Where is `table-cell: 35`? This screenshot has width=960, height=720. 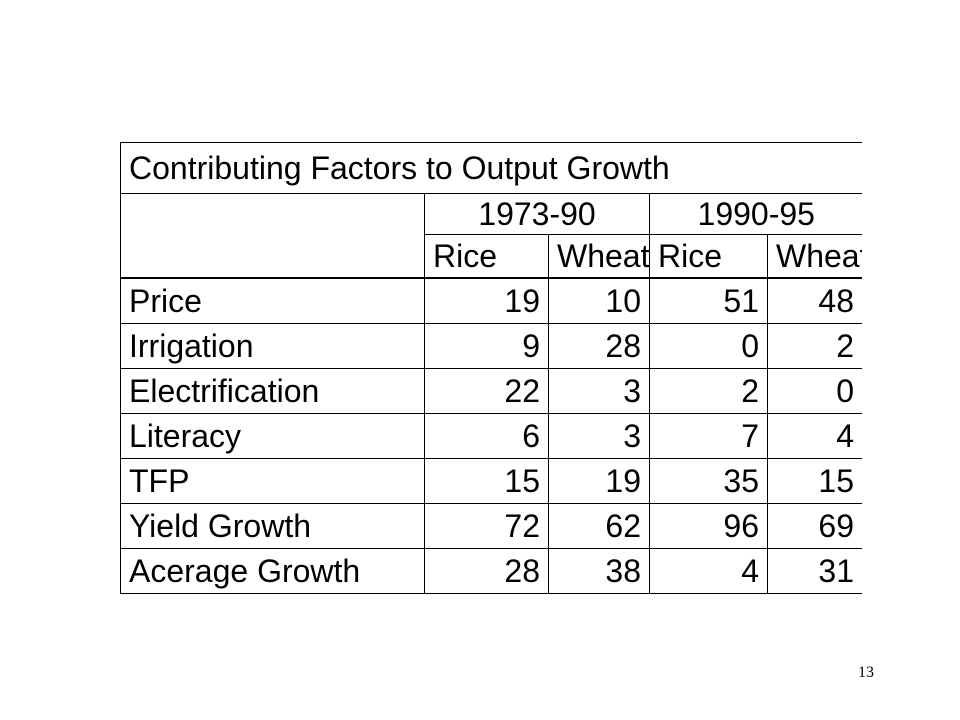 table-cell: 35 is located at coordinates (708, 481).